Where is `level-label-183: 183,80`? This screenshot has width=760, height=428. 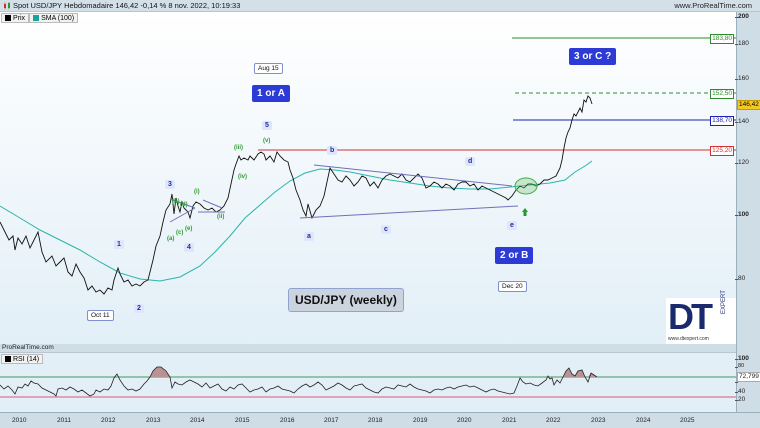
level-label-183: 183,80 is located at coordinates (722, 39).